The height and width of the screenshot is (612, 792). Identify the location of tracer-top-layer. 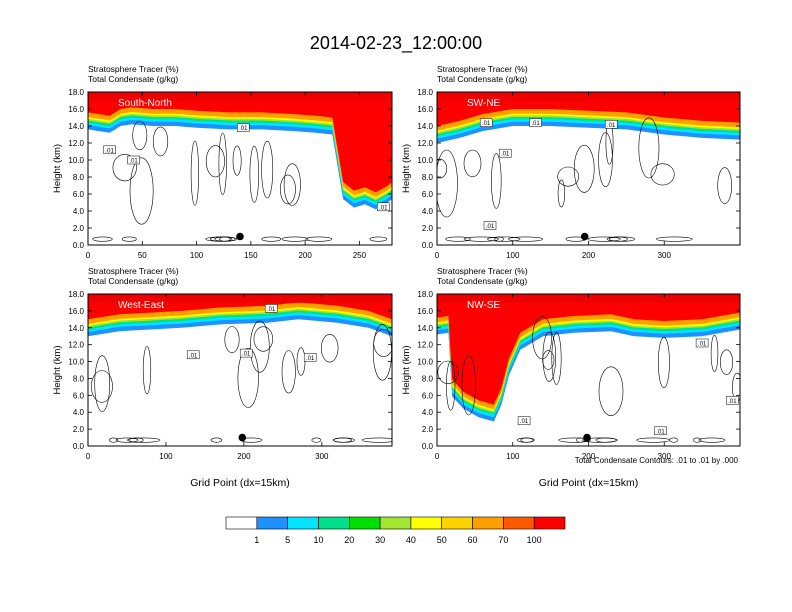
(240, 97).